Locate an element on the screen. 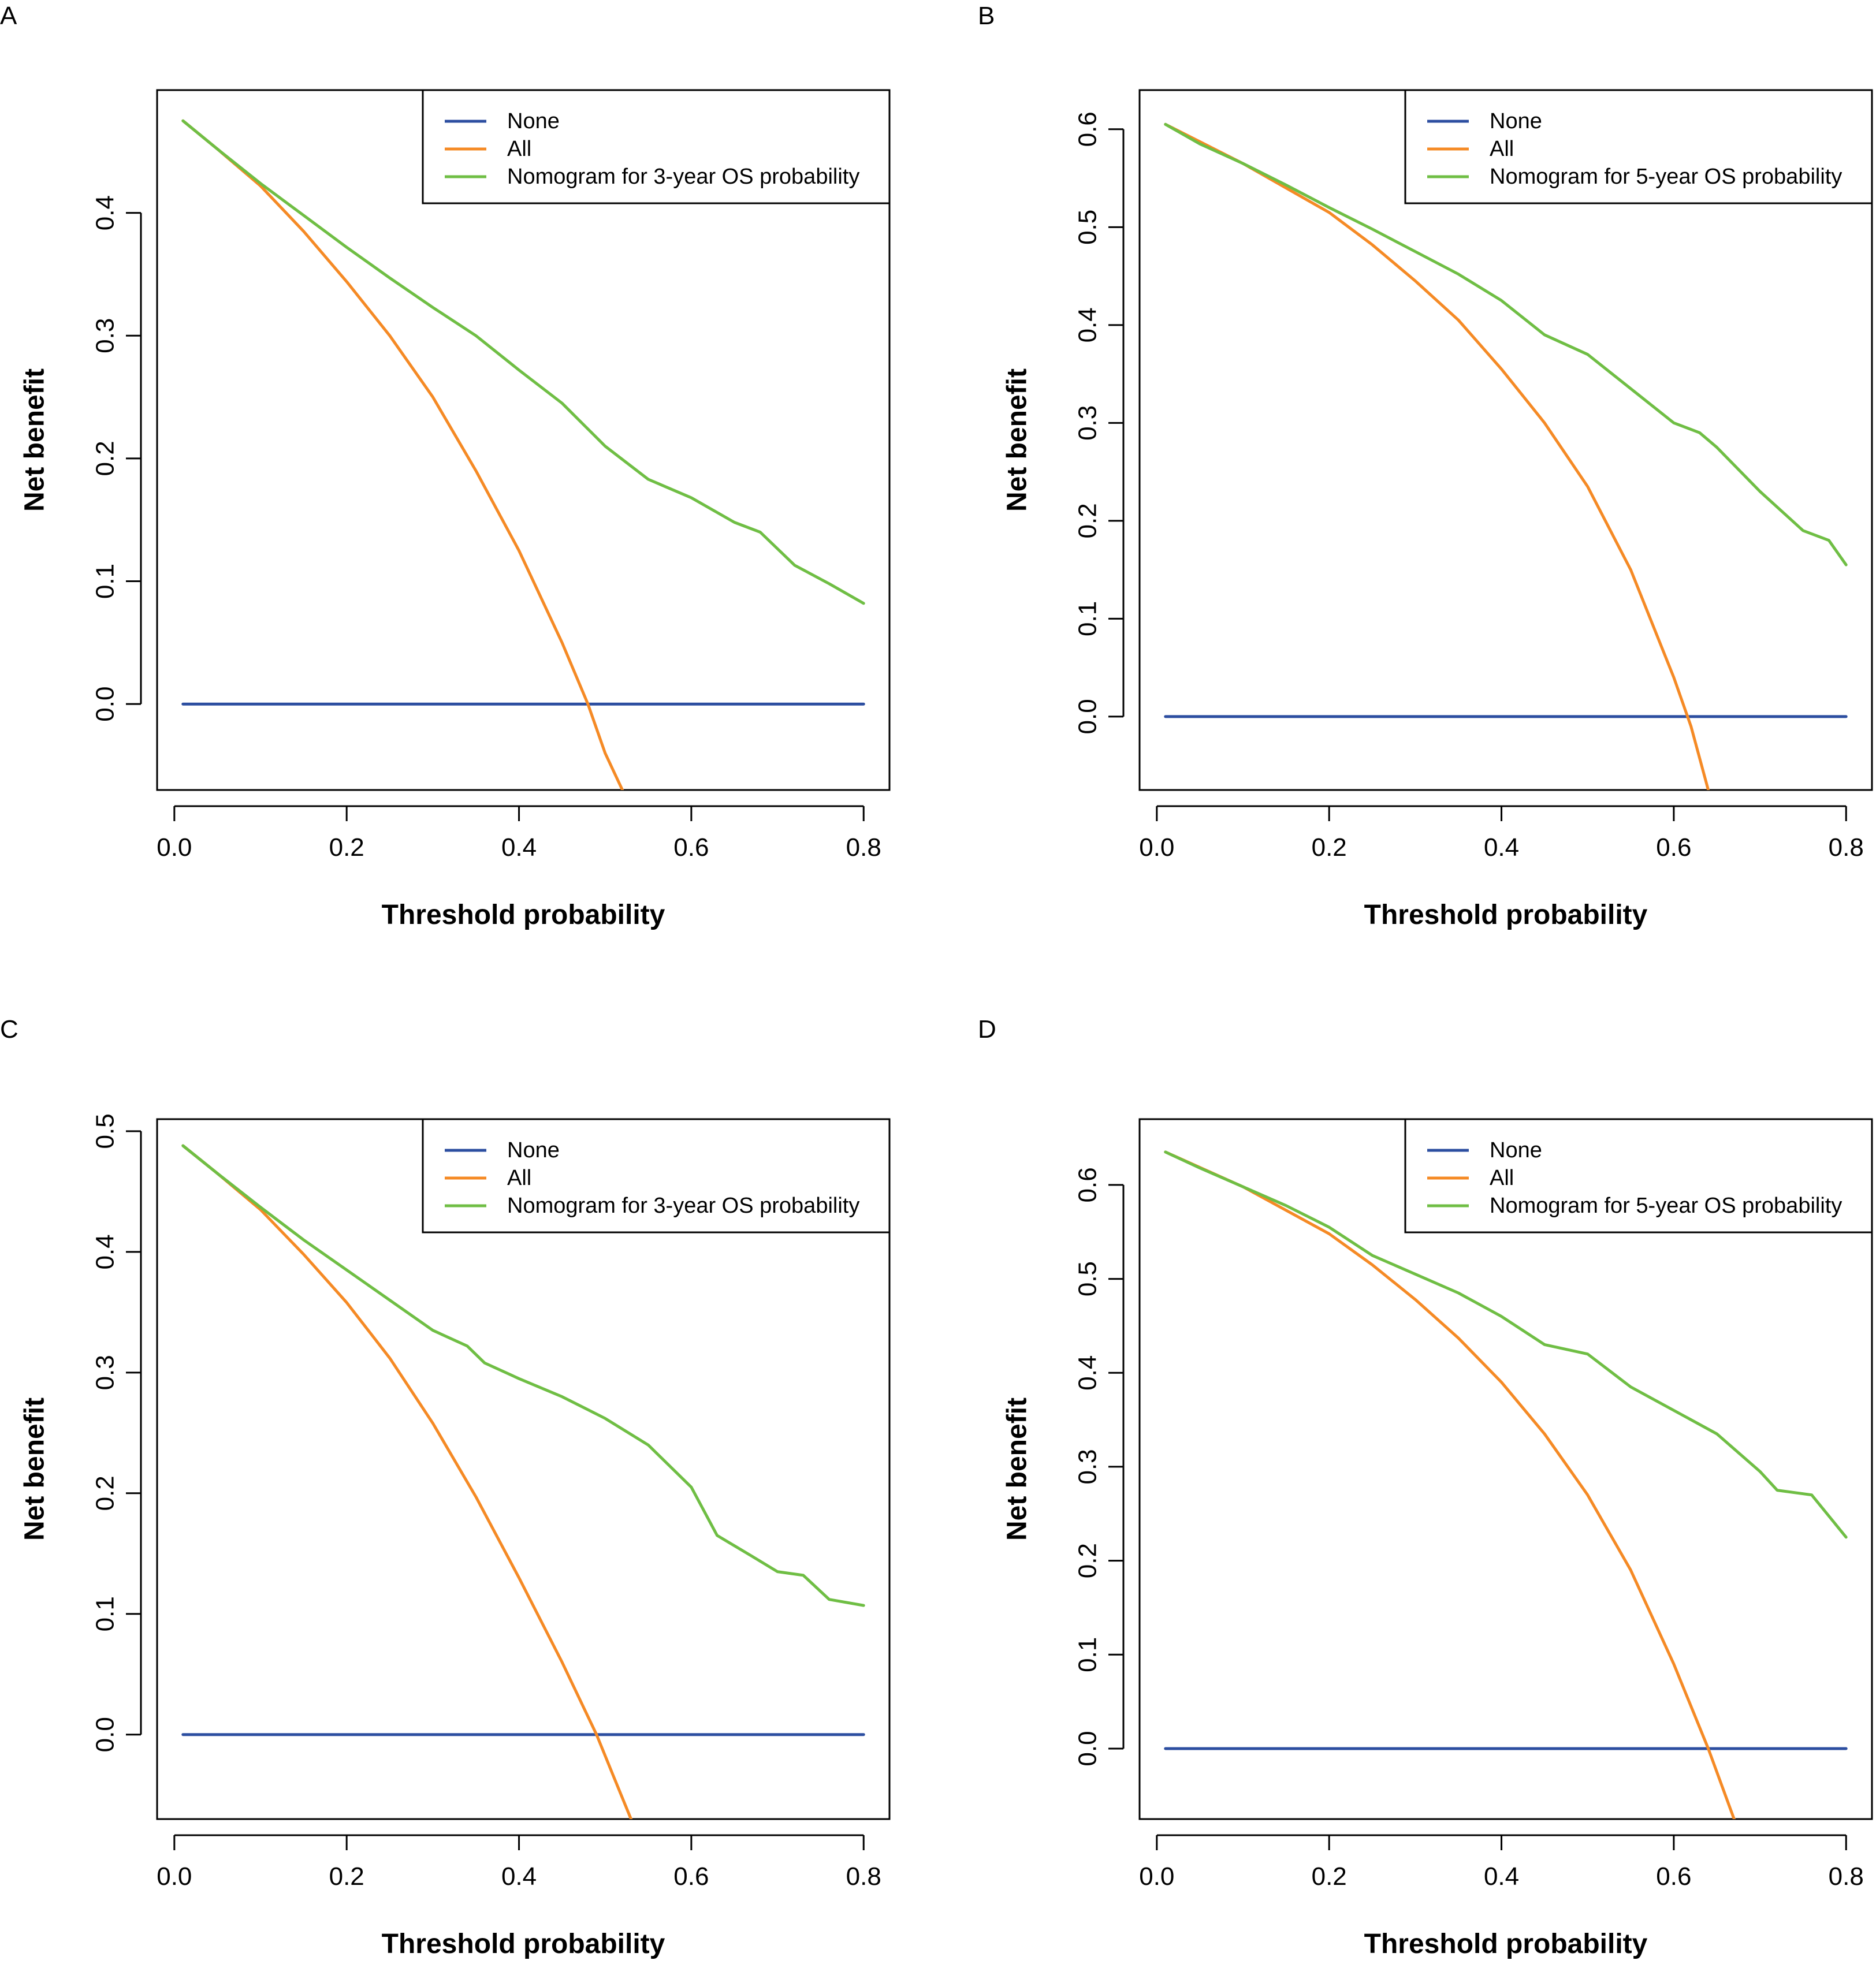  panel-letter: D is located at coordinates (987, 1030).